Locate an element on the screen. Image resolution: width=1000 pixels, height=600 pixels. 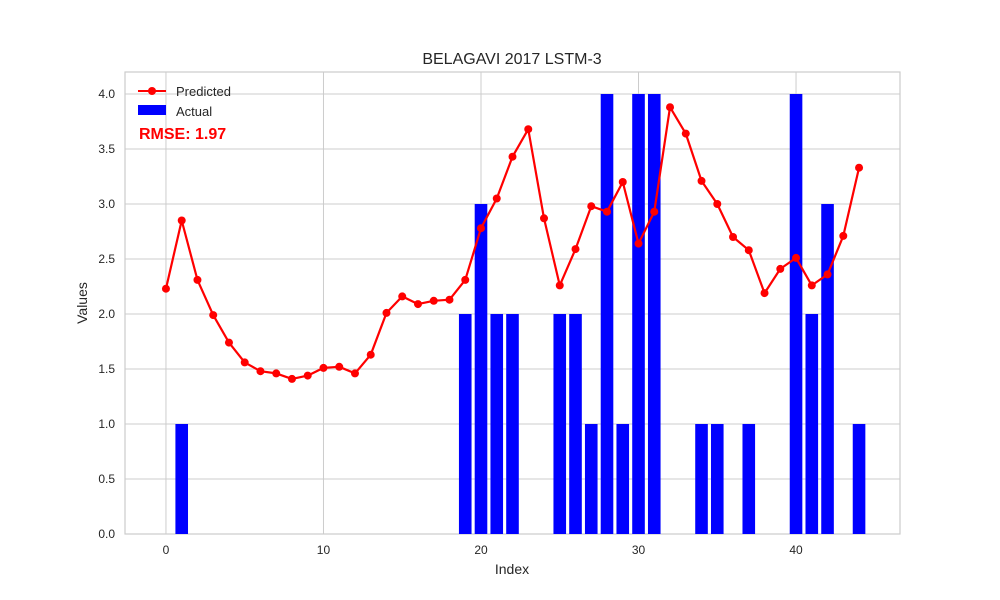
y-axis-label: Values is located at coordinates (82, 303).